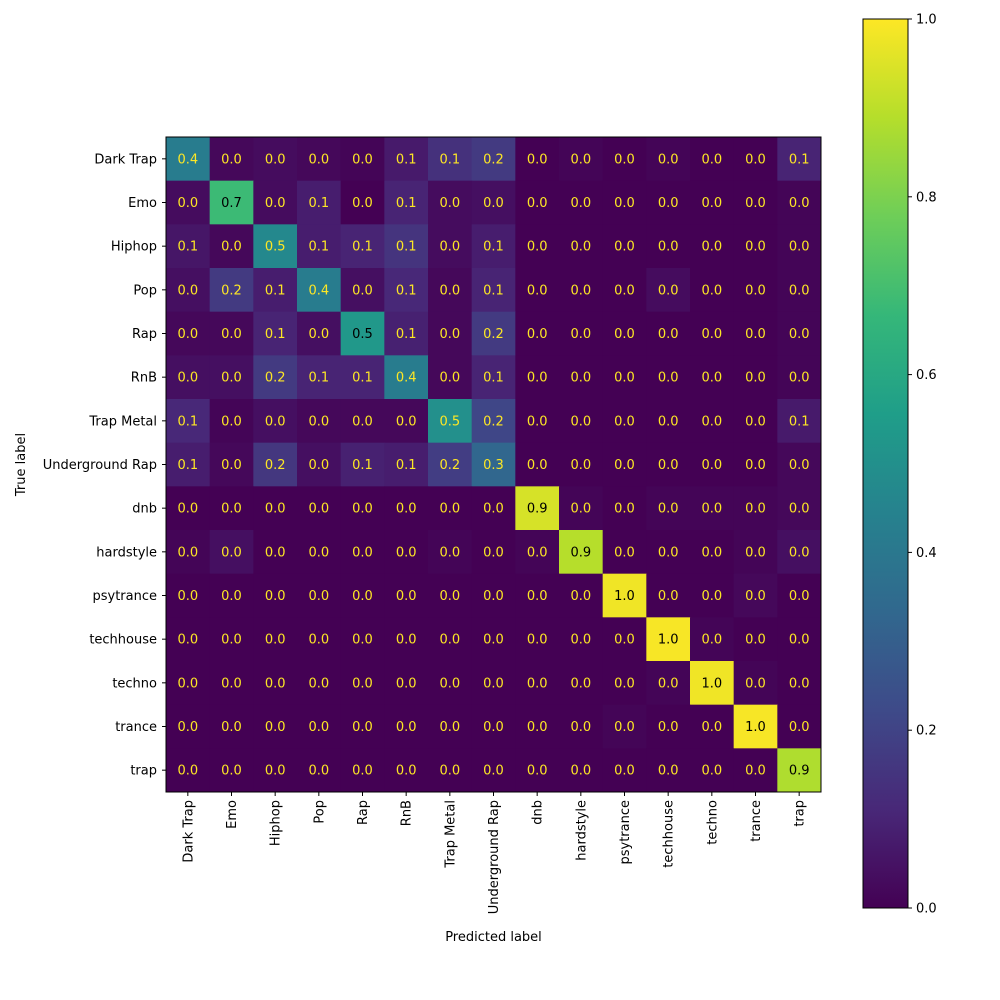  What do you see at coordinates (362, 334) in the screenshot?
I see `cell-value-label: 0.5` at bounding box center [362, 334].